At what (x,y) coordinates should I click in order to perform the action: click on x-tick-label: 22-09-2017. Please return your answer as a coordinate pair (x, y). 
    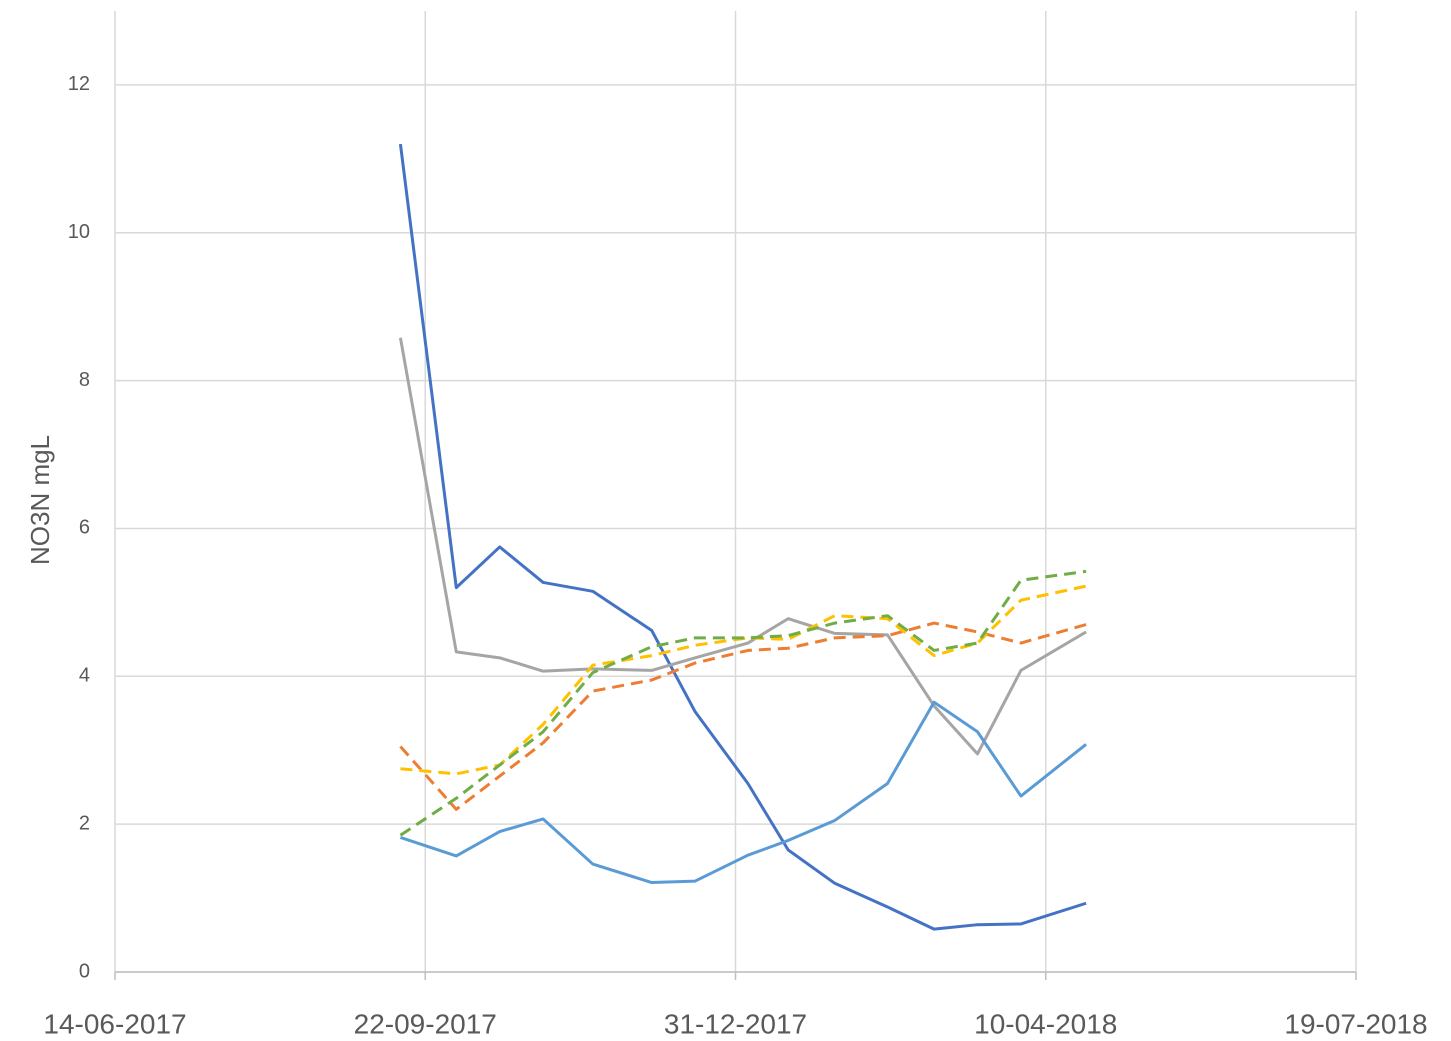
    Looking at the image, I should click on (425, 1023).